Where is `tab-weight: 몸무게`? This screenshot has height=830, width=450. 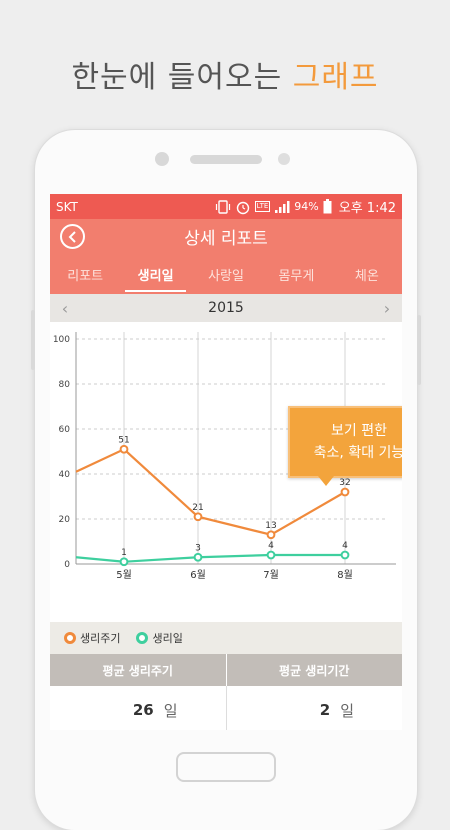
tab-weight: 몸무게 is located at coordinates (296, 274).